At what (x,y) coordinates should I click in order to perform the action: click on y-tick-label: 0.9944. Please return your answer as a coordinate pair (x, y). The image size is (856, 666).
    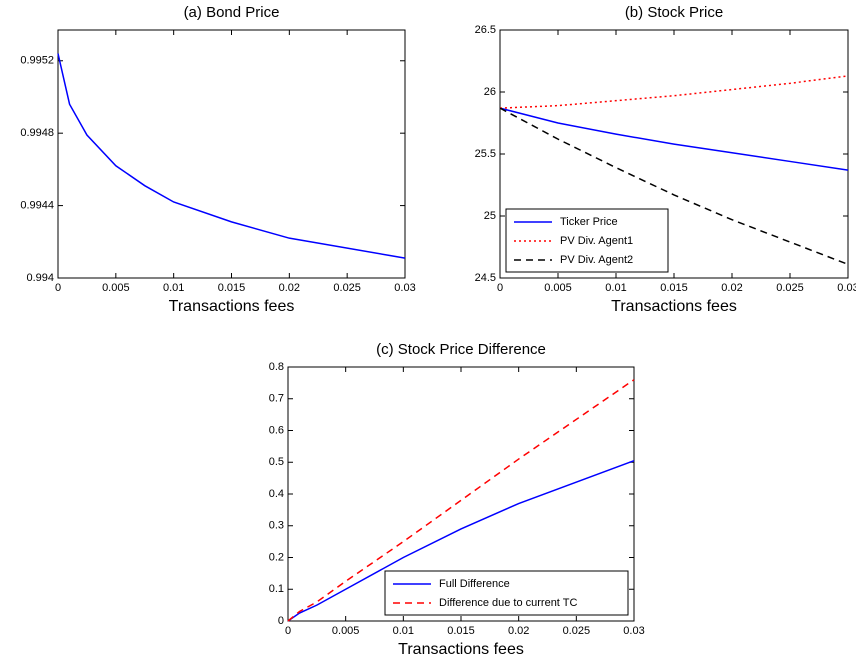
    Looking at the image, I should click on (37, 205).